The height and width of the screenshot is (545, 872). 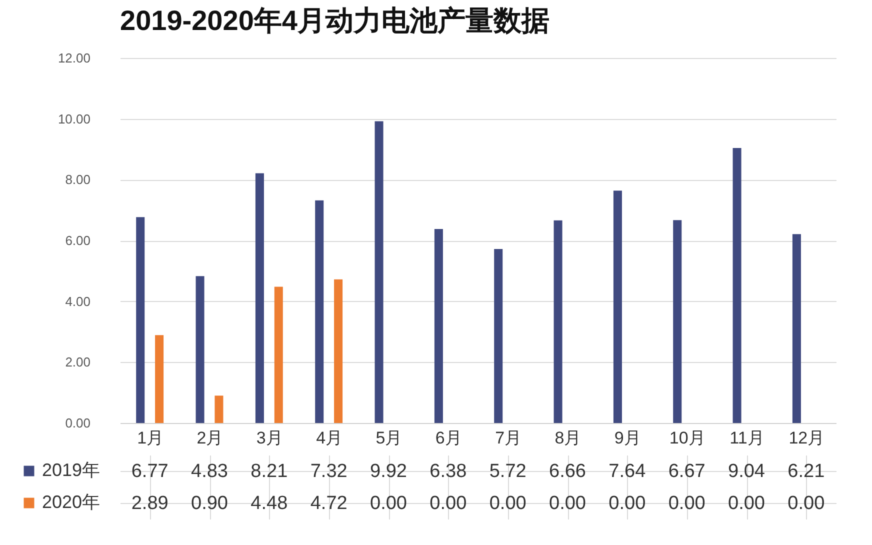 I want to click on data-label: 2.89, so click(x=149, y=503).